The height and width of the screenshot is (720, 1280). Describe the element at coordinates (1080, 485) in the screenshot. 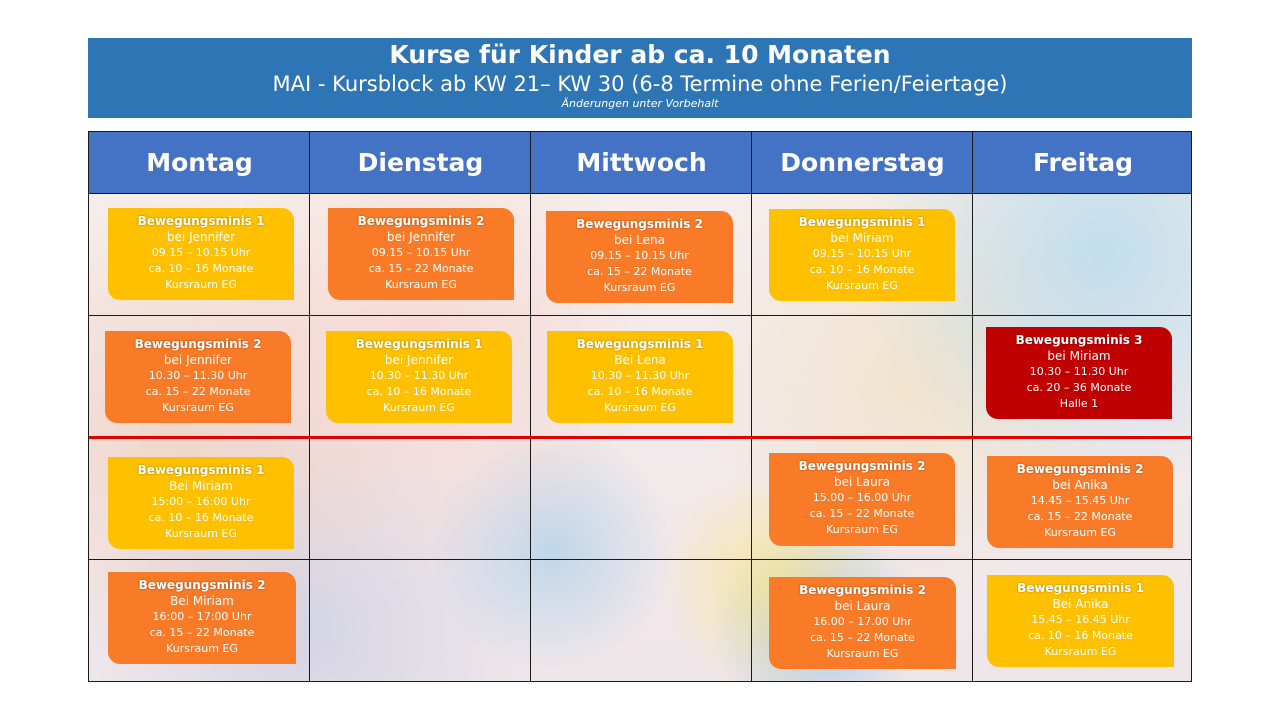

I see `course-trainer: bei Anika` at that location.